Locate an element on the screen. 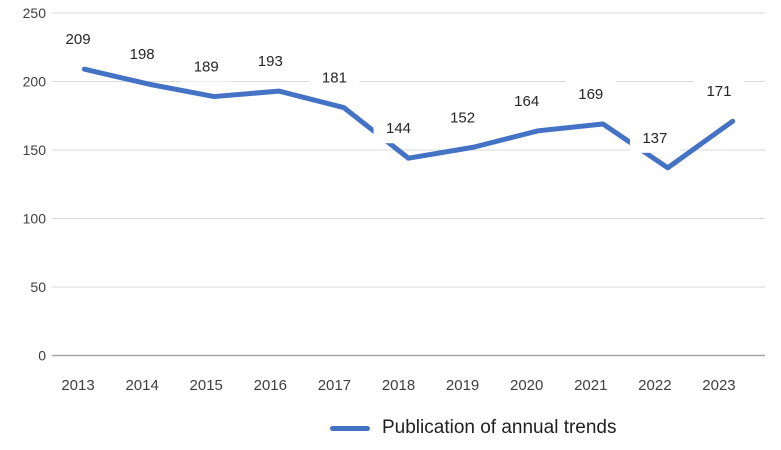 This screenshot has height=450, width=781. y-axis-tick-label: 100 is located at coordinates (35, 219).